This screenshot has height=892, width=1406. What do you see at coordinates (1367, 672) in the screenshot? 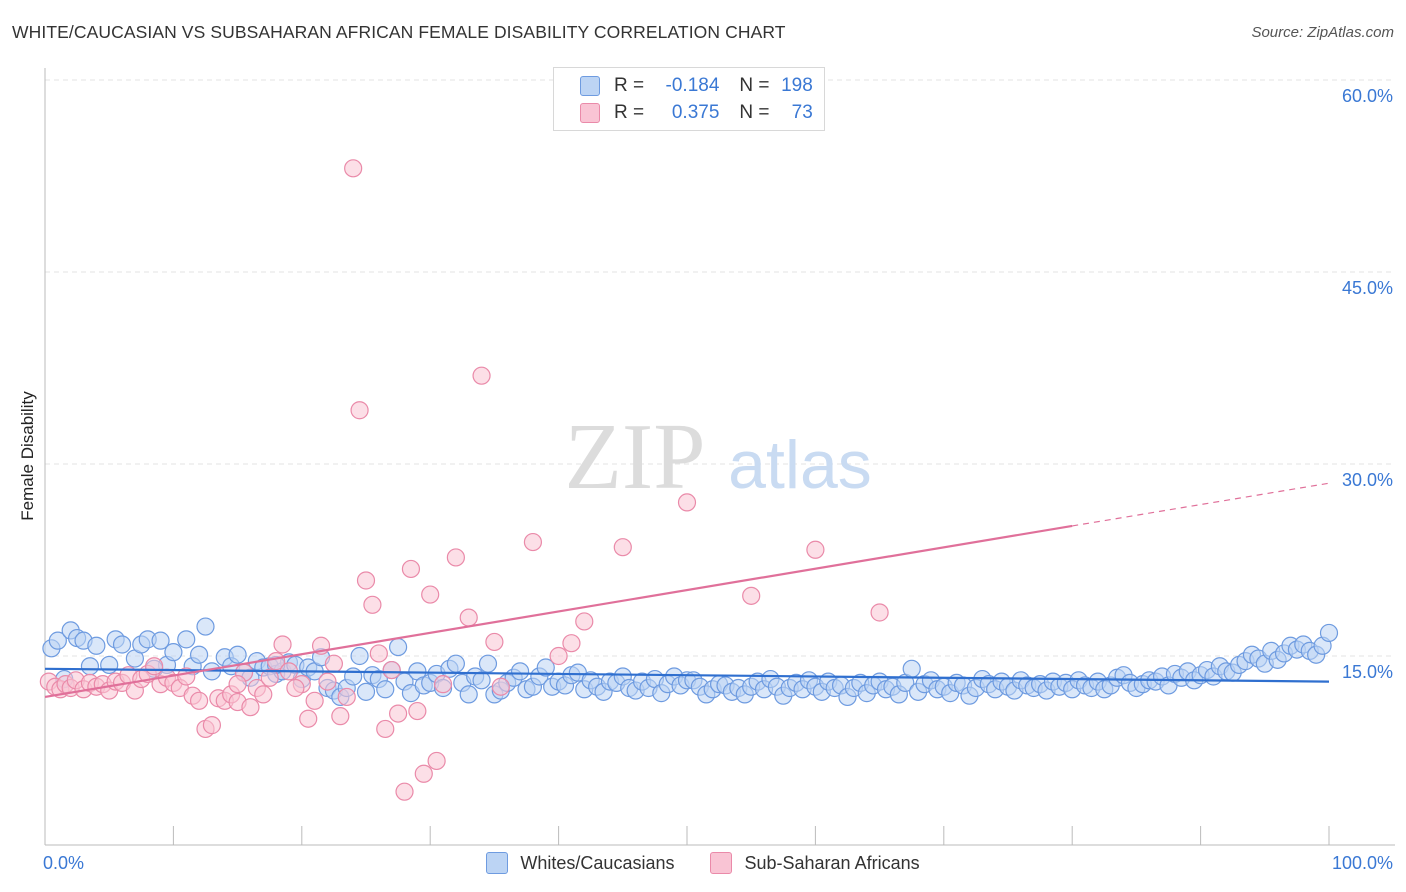
I see `y-tick-label: 15.0%` at bounding box center [1367, 672].